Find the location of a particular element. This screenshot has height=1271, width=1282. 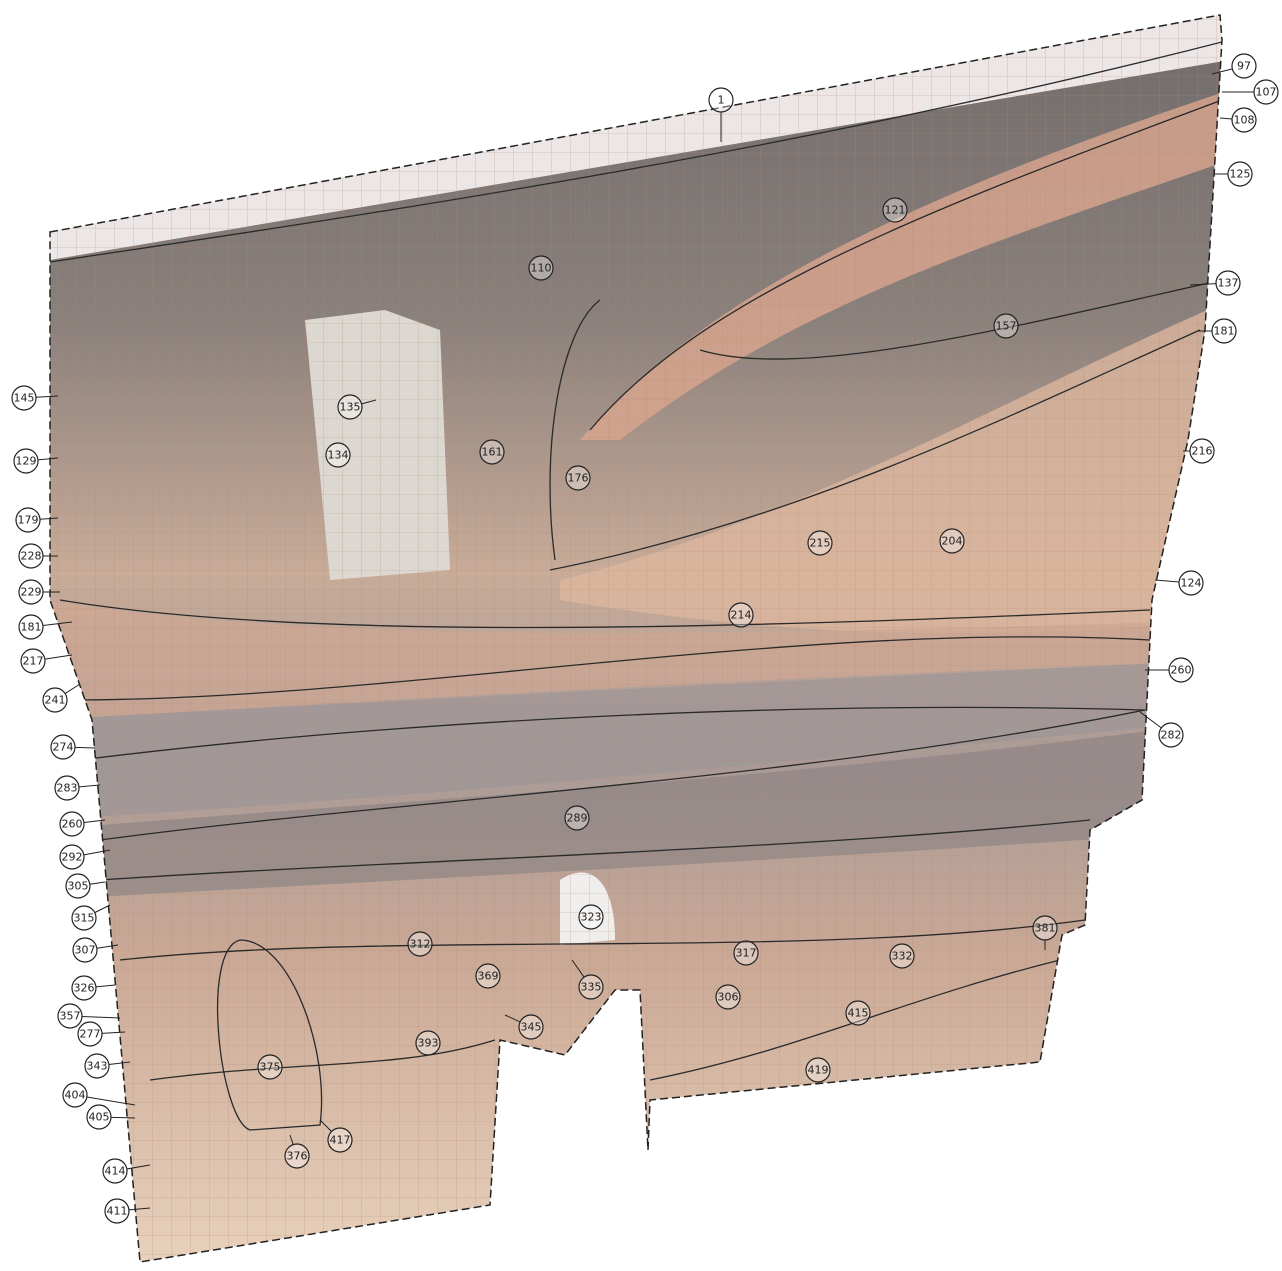

context-label: 260 is located at coordinates (1181, 670).